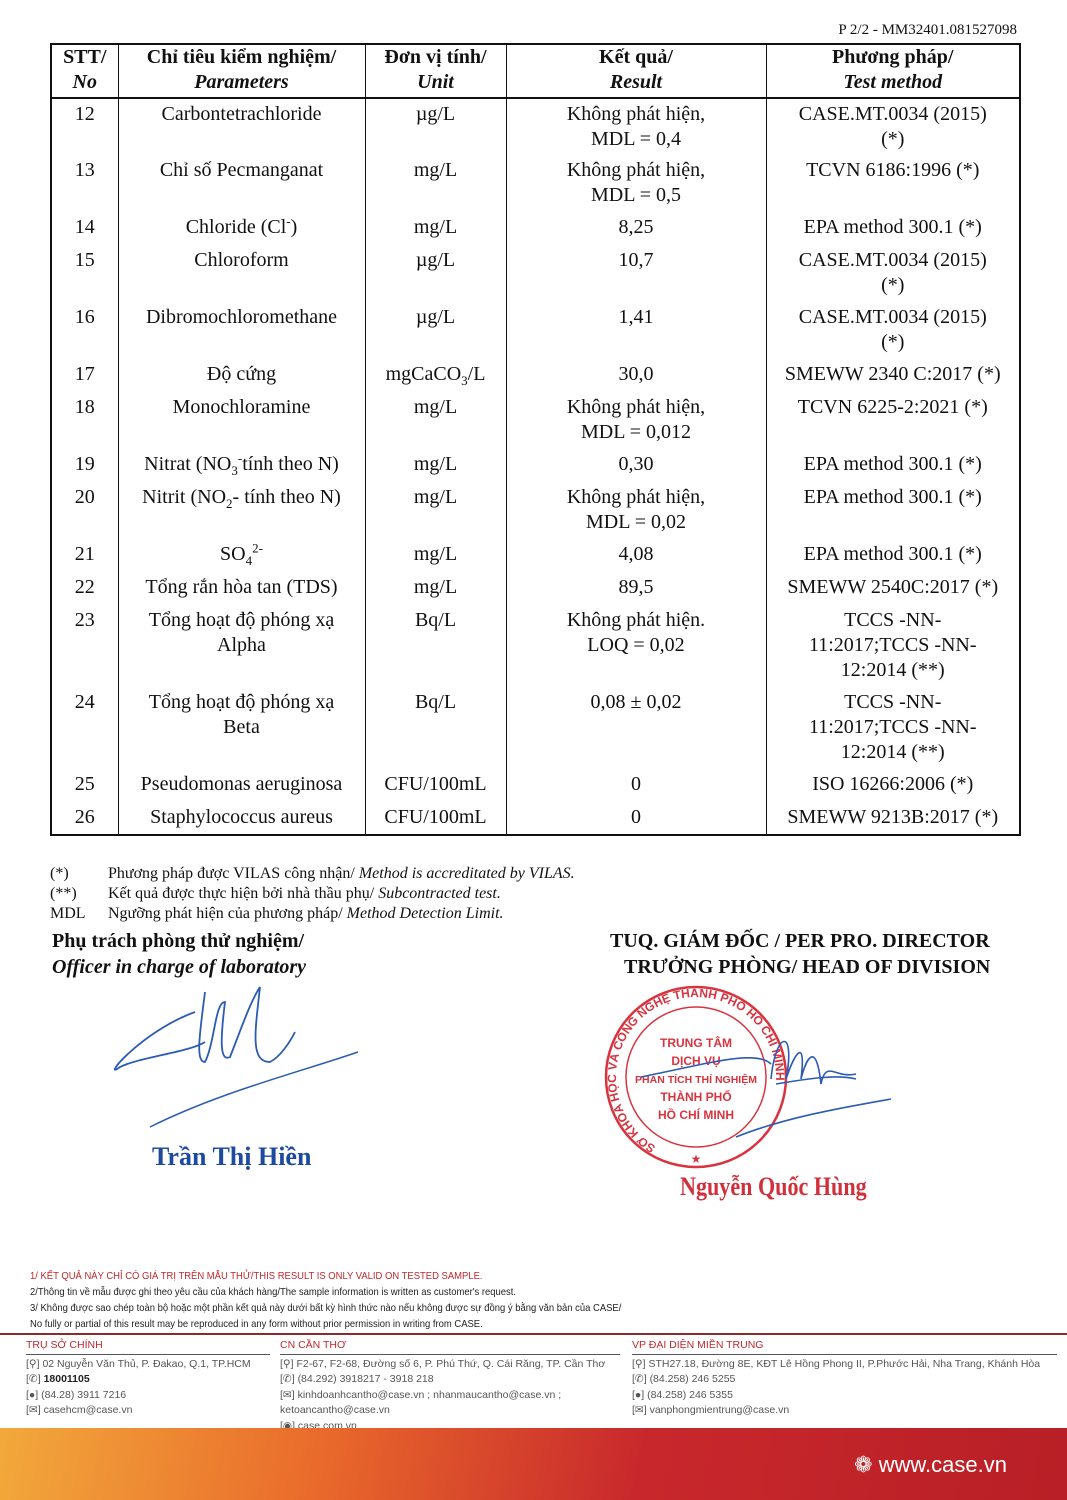  I want to click on method-cell: SMEWW 2540C:2017 (*), so click(893, 588).